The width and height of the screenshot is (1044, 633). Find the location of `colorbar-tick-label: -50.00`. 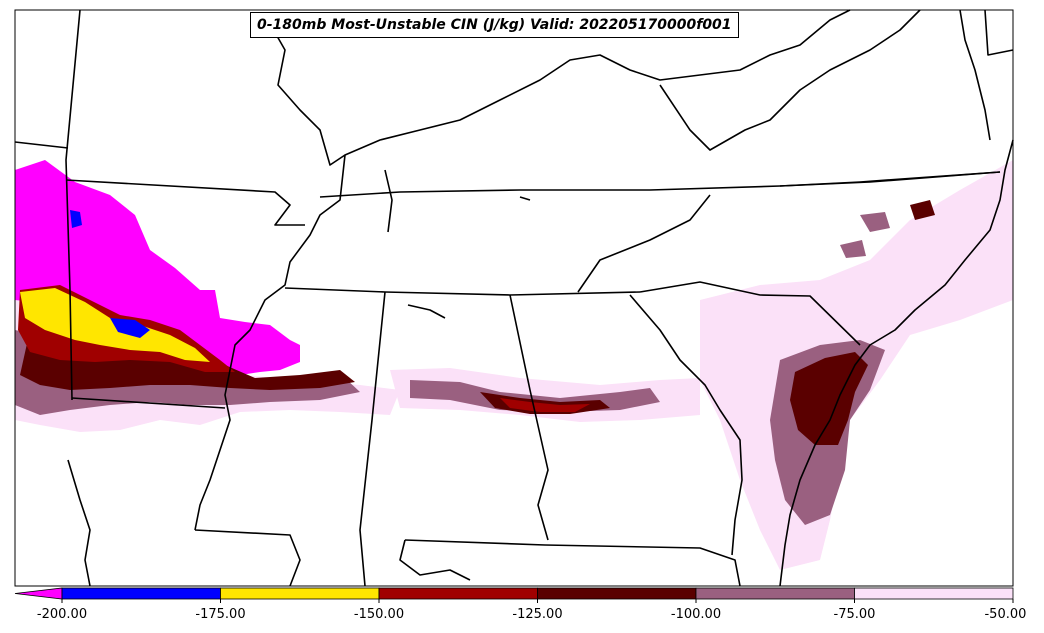

colorbar-tick-label: -50.00 is located at coordinates (1005, 614).